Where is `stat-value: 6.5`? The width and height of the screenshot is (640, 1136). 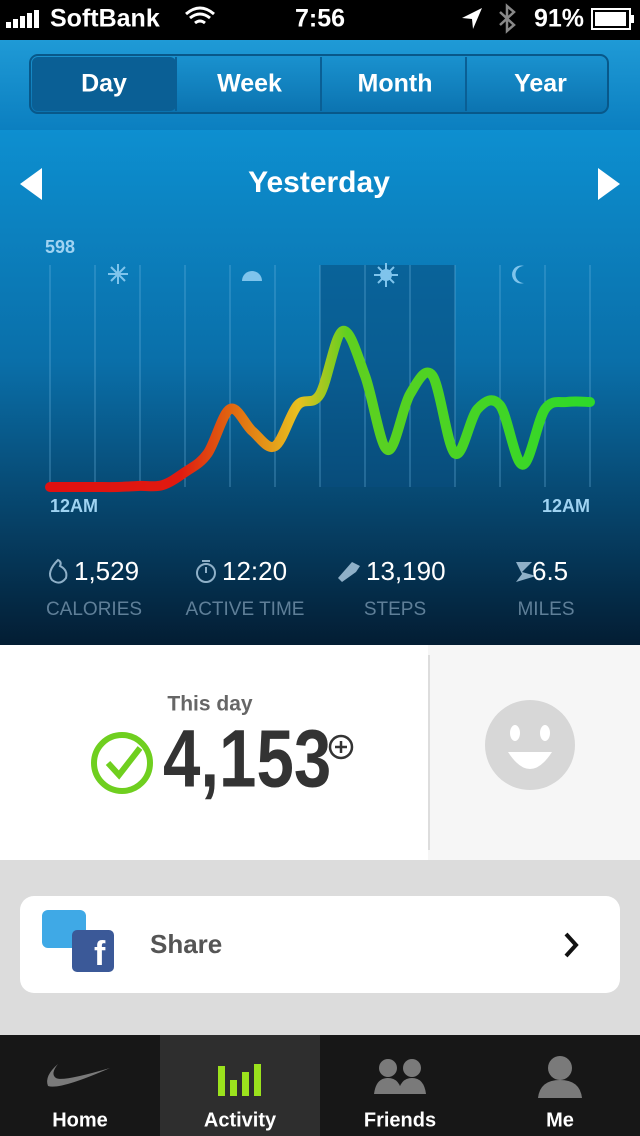
stat-value: 6.5 is located at coordinates (550, 571).